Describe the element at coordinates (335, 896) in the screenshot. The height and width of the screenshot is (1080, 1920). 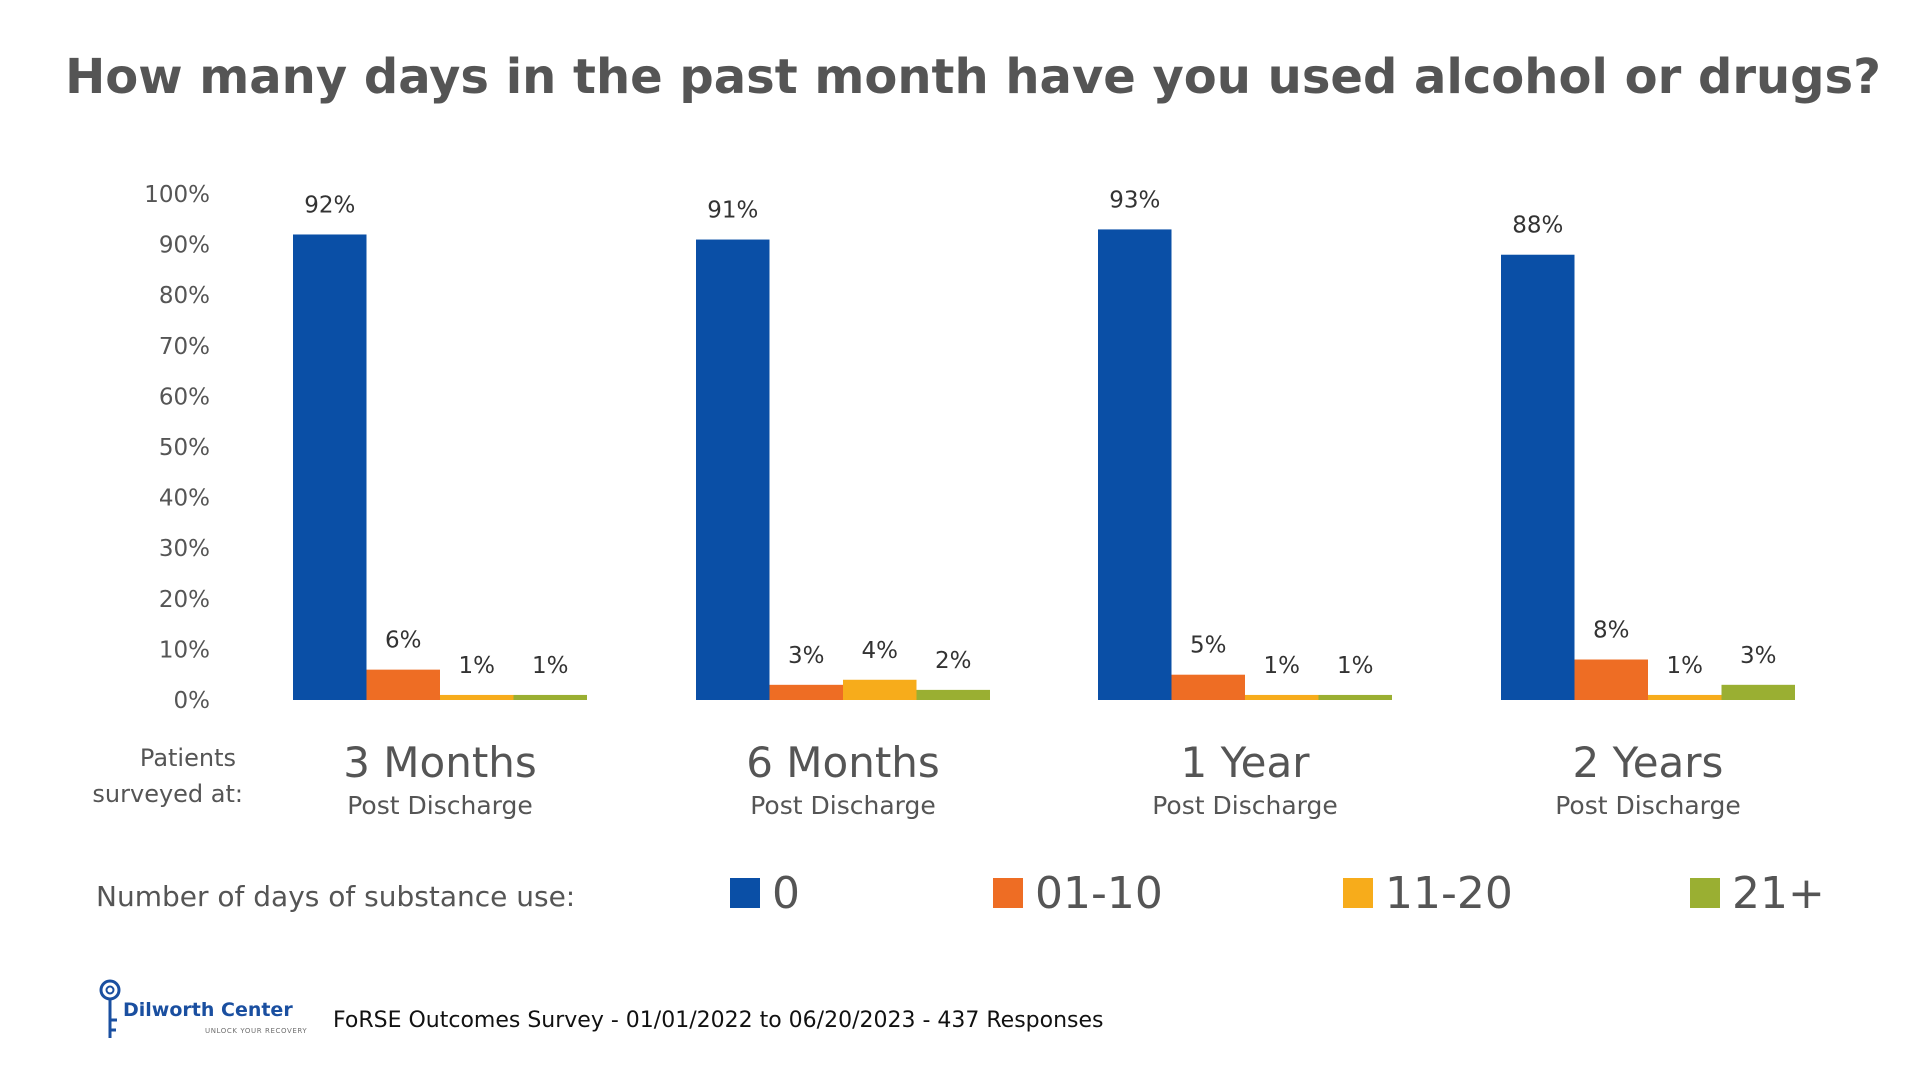
I see `legend-caption: Number of days of substance use:` at that location.